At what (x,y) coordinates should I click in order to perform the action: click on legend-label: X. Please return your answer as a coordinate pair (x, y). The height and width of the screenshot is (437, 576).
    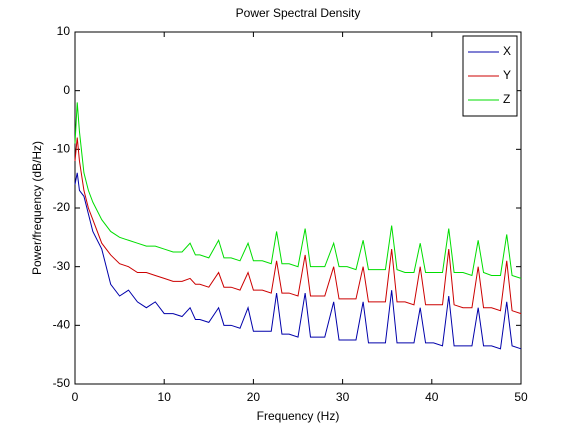
    Looking at the image, I should click on (507, 51).